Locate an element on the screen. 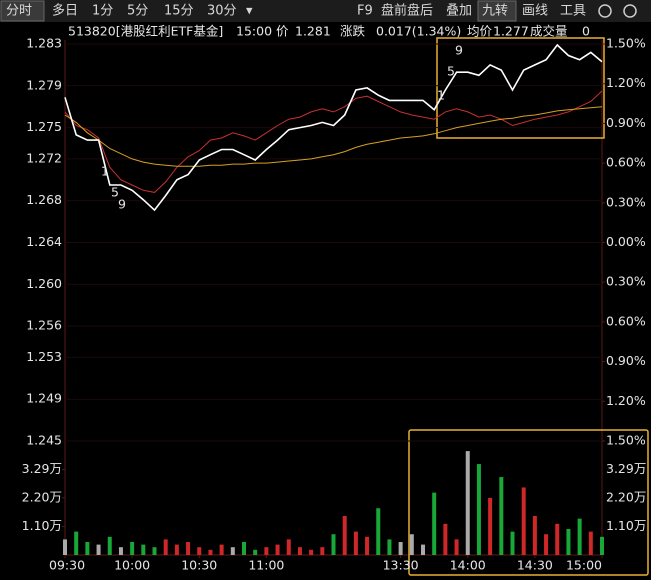 The width and height of the screenshot is (651, 580). tool-button: 盘前盘后 is located at coordinates (407, 11).